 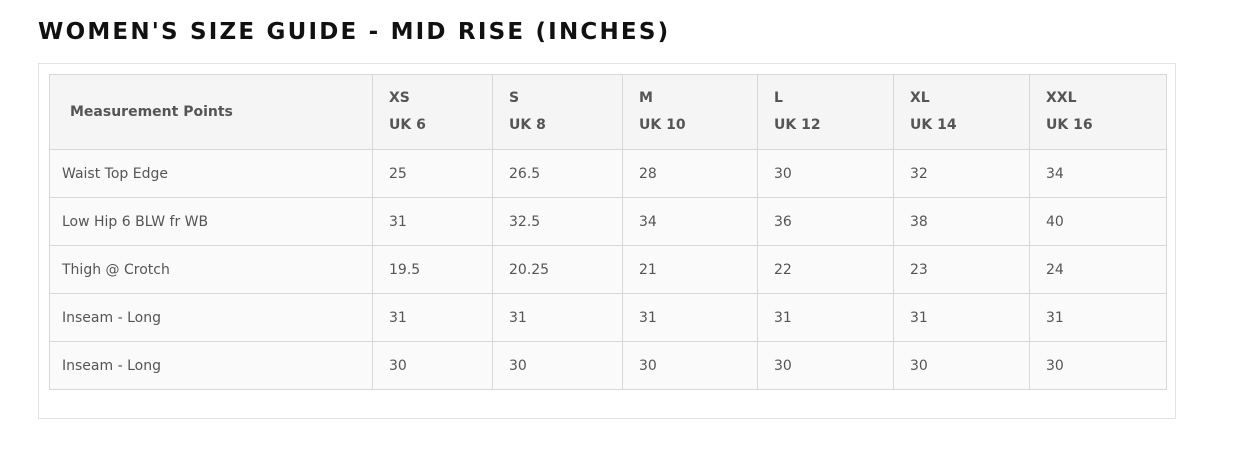 I want to click on measurement-value: 19.5, so click(x=432, y=269).